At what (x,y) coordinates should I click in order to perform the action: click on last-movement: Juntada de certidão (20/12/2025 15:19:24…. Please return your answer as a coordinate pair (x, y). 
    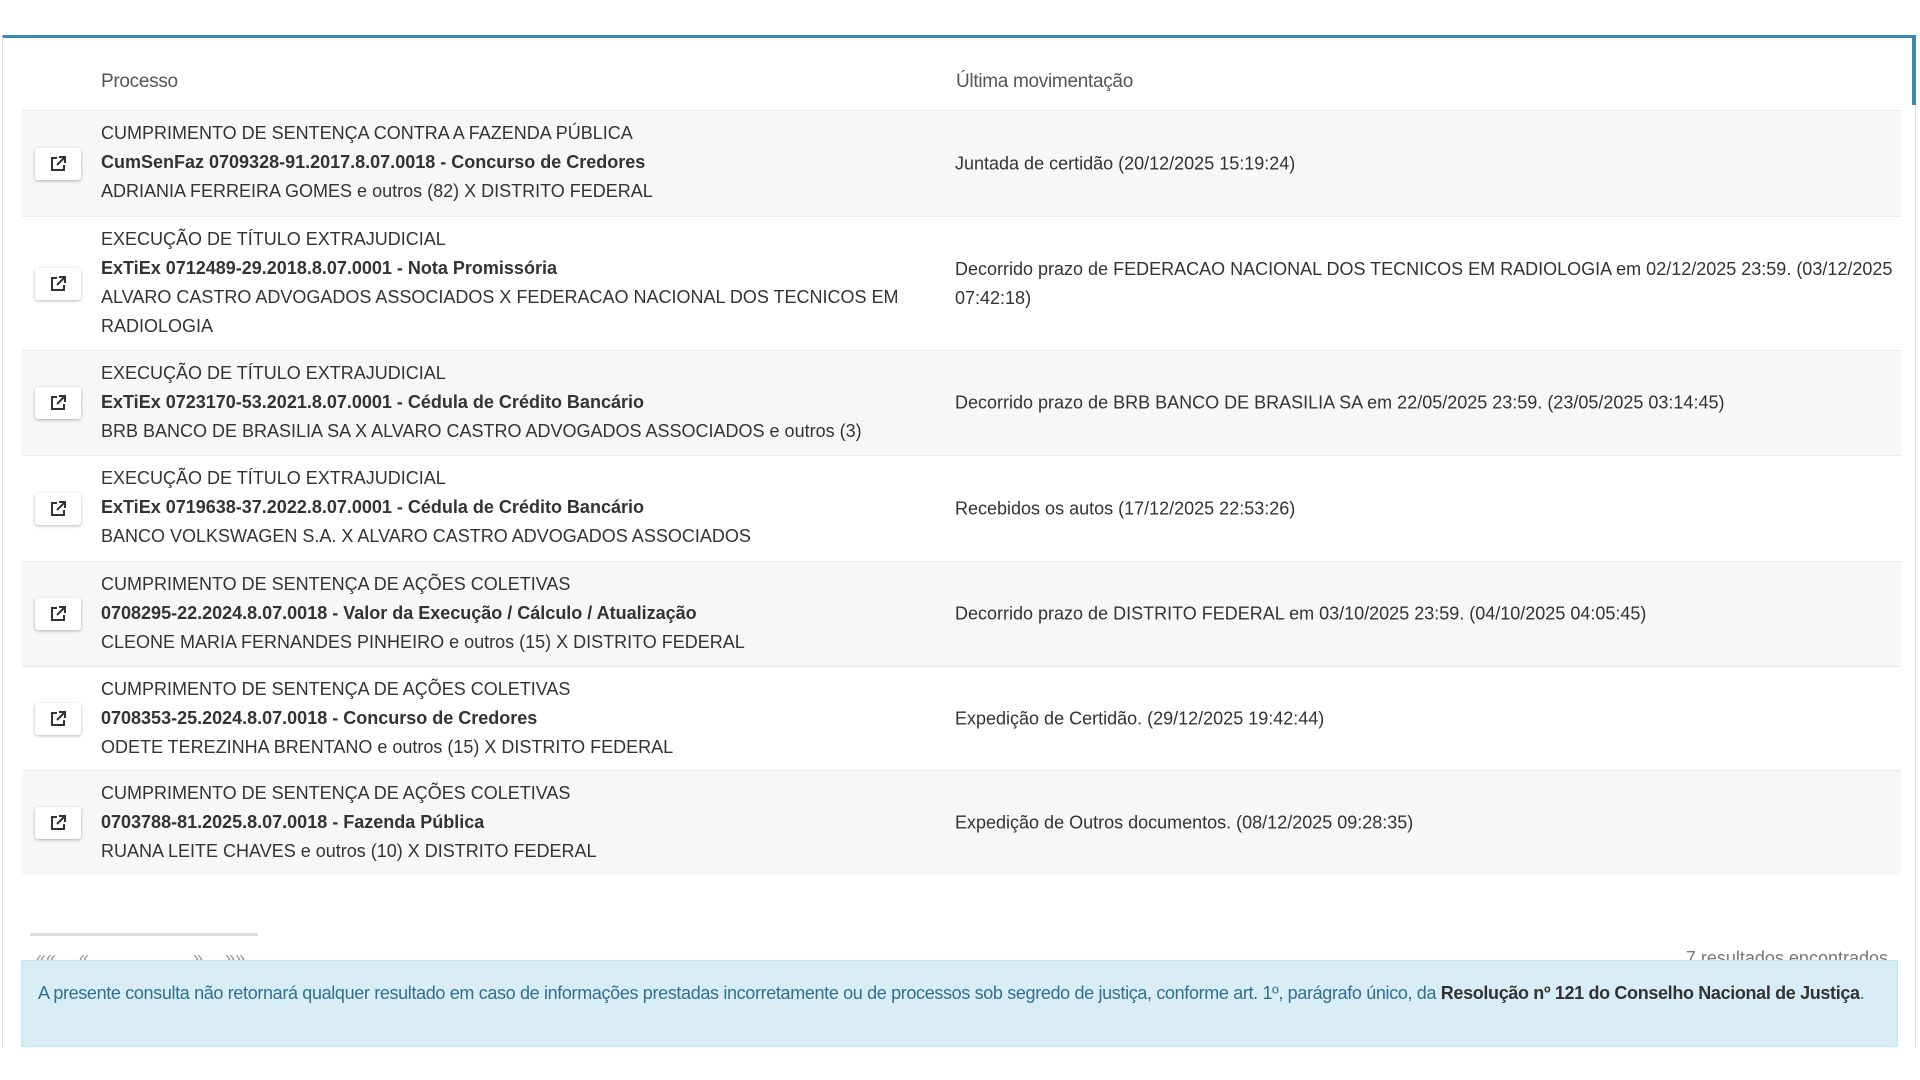
    Looking at the image, I should click on (1125, 163).